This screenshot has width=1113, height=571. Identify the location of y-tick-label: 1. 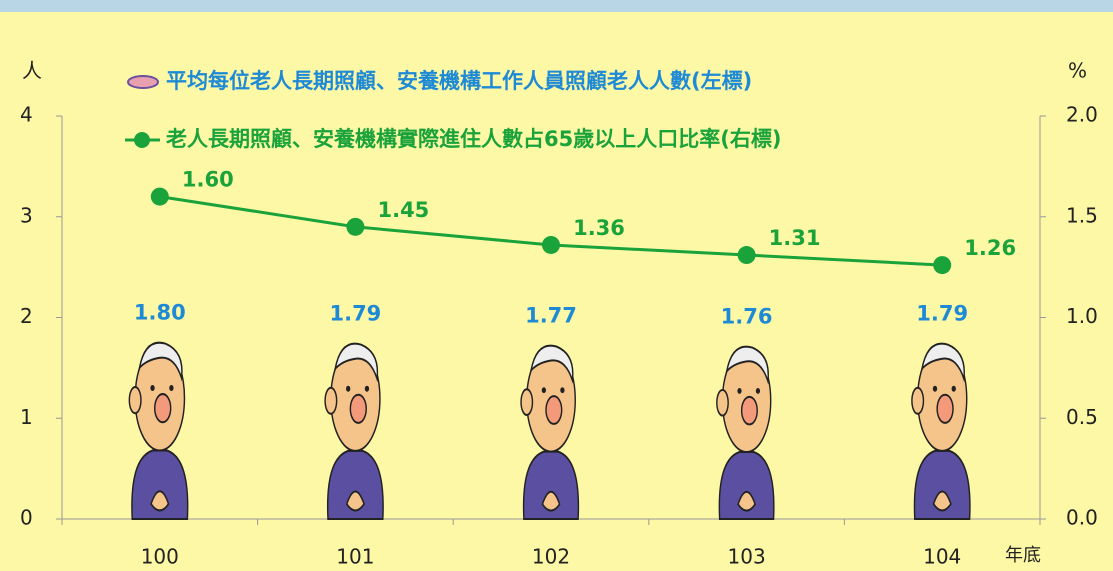
(26, 417).